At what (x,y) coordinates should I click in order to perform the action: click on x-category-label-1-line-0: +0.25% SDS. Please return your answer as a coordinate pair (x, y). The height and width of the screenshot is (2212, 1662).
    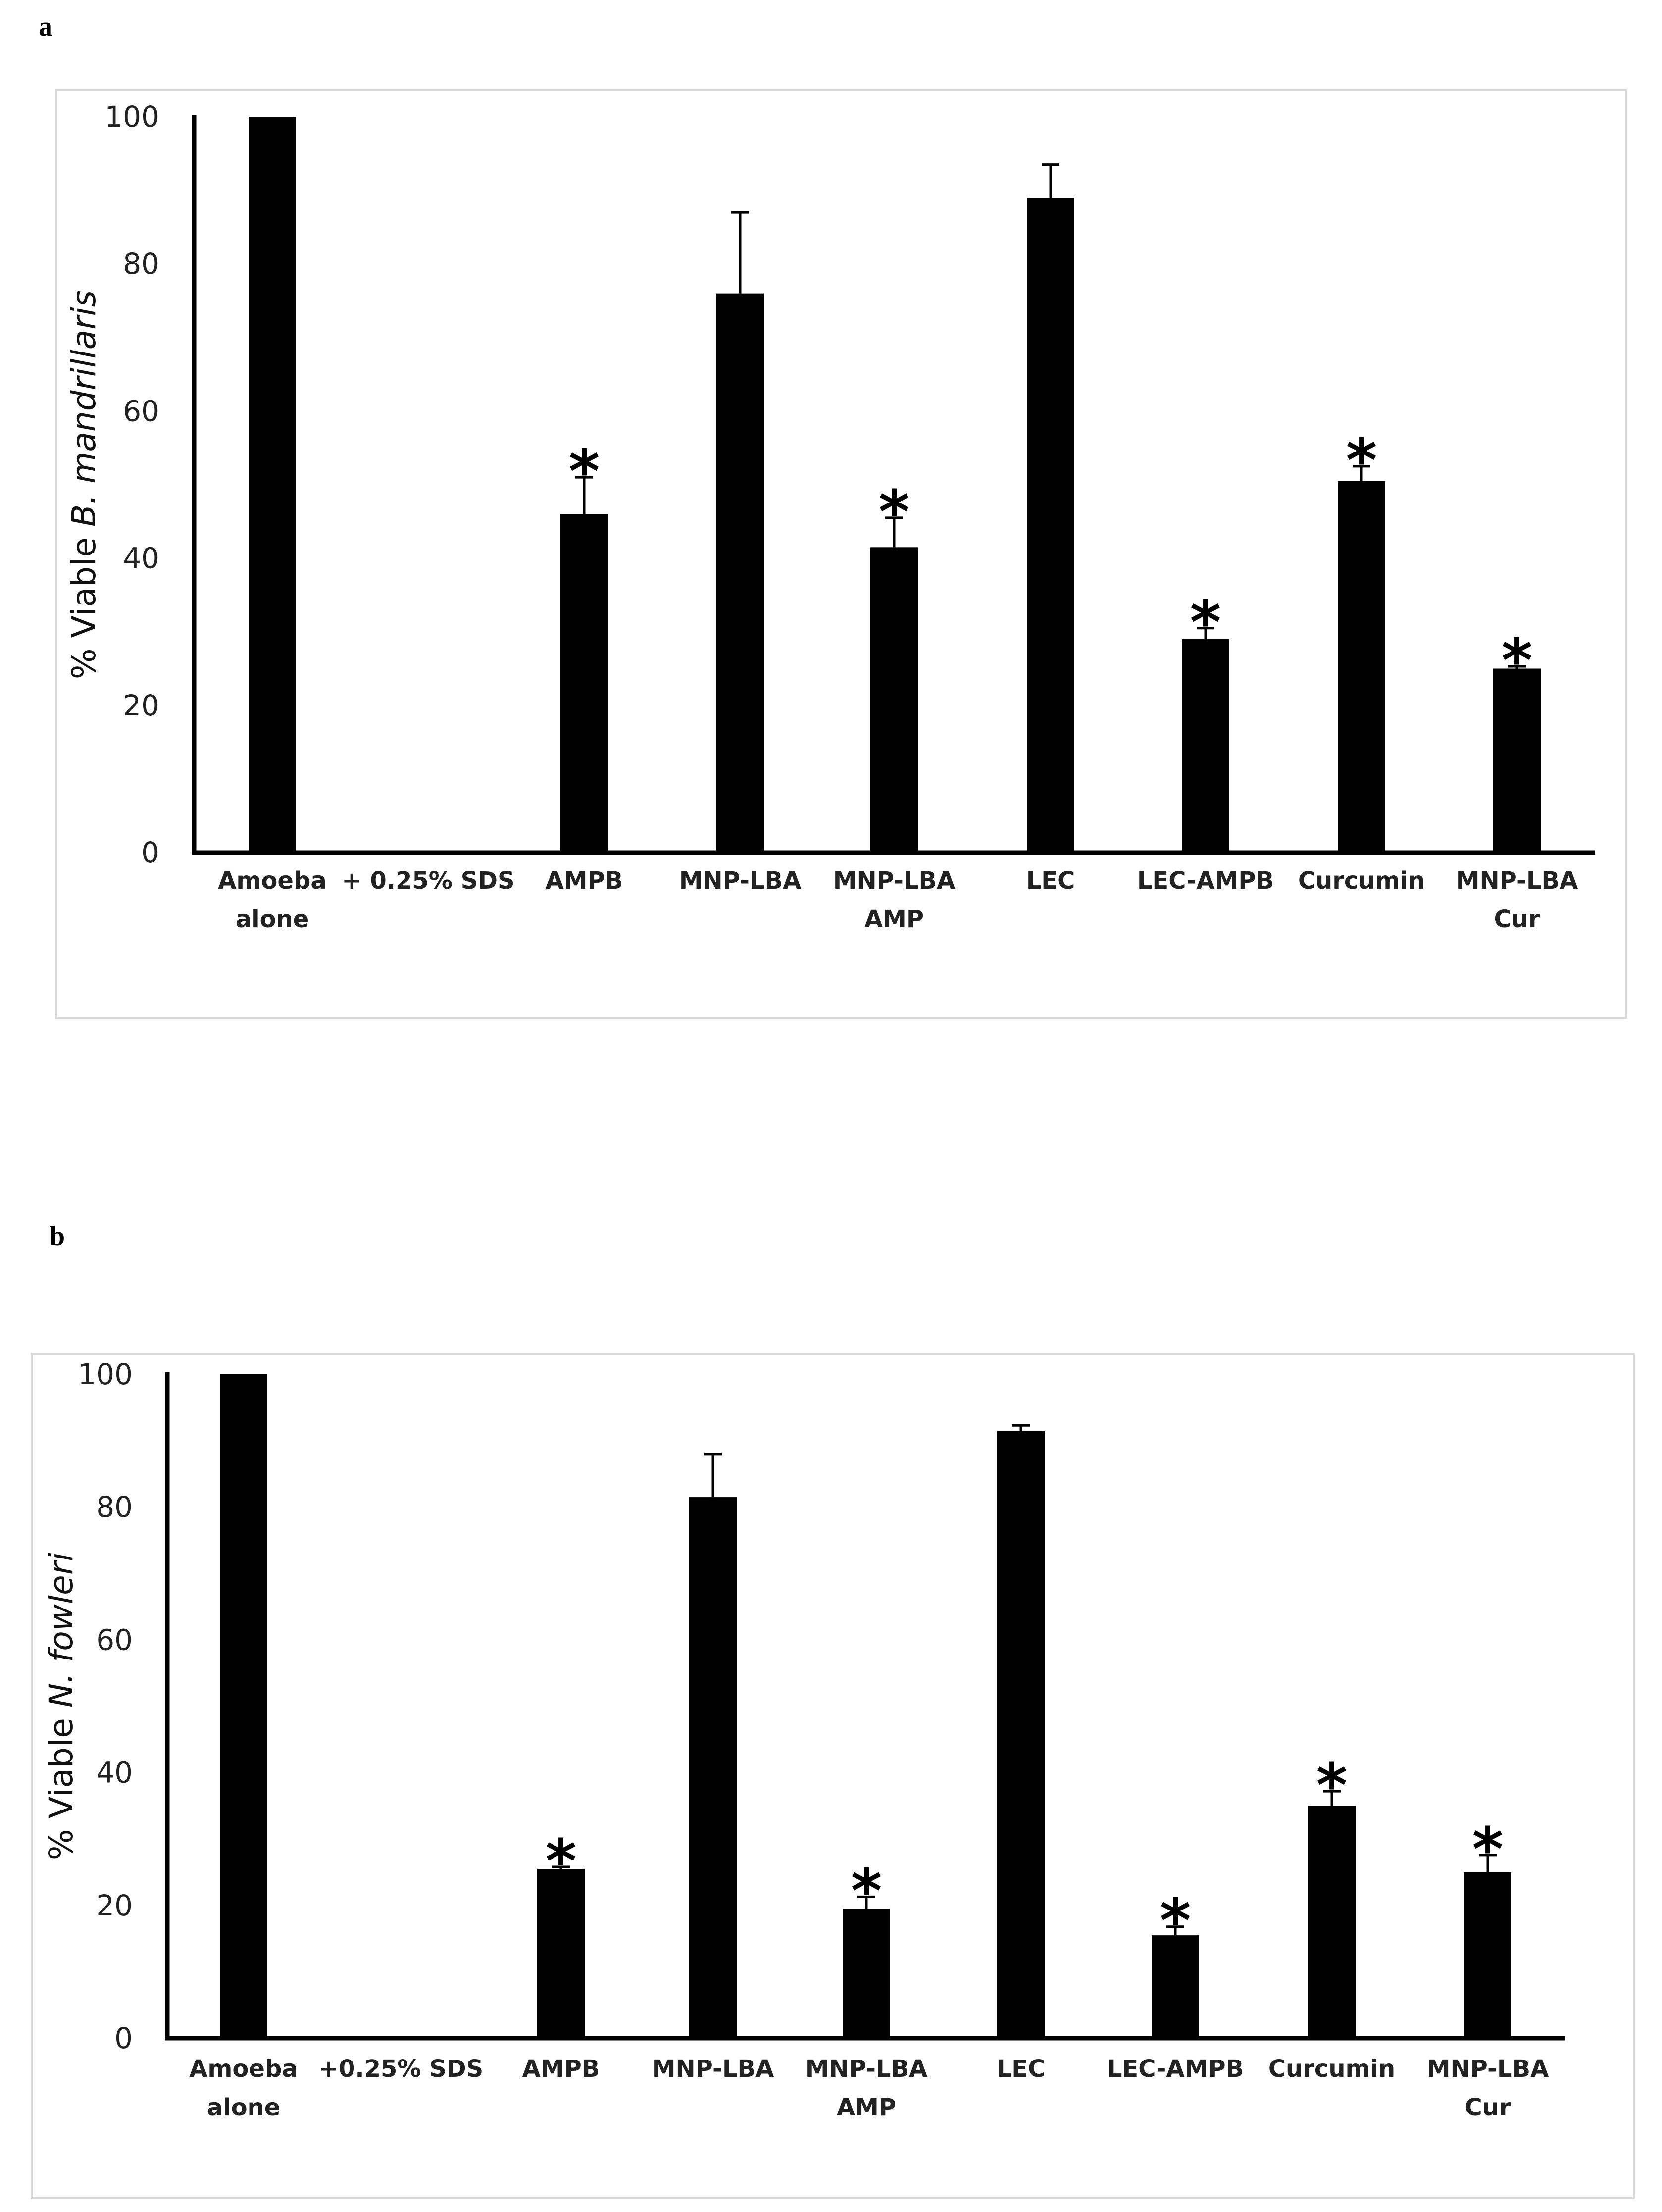
    Looking at the image, I should click on (401, 2069).